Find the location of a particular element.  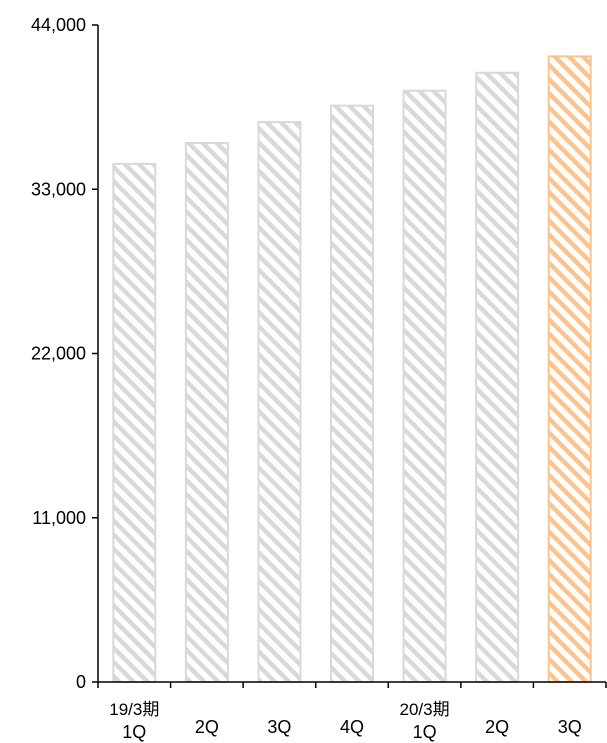

y-tick-label-1: 11,000 is located at coordinates (59, 518).